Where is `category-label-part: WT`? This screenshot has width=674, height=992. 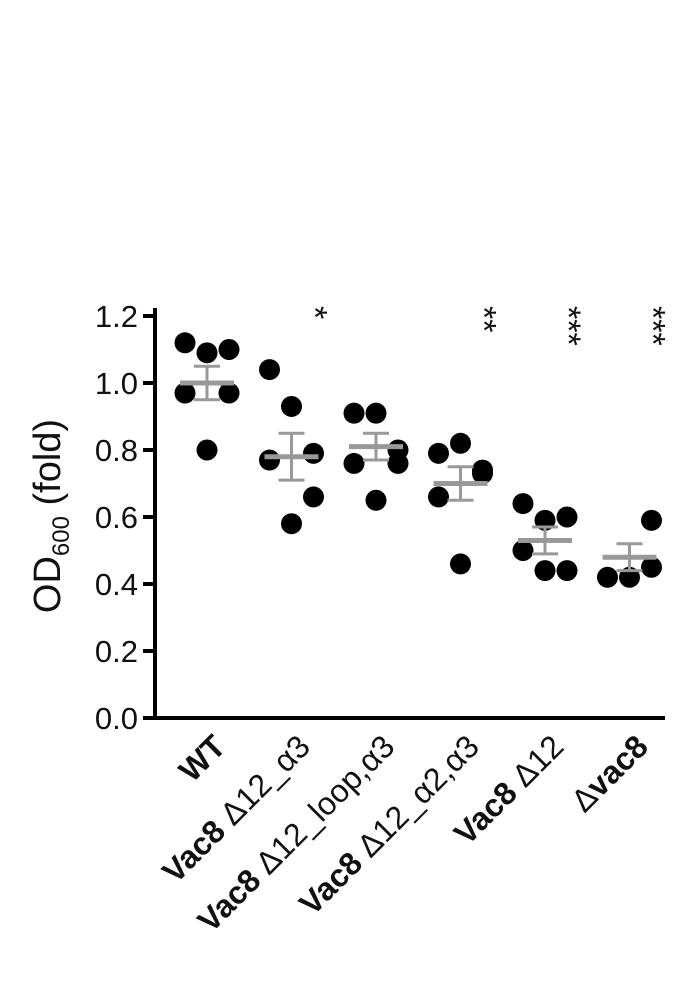 category-label-part: WT is located at coordinates (202, 758).